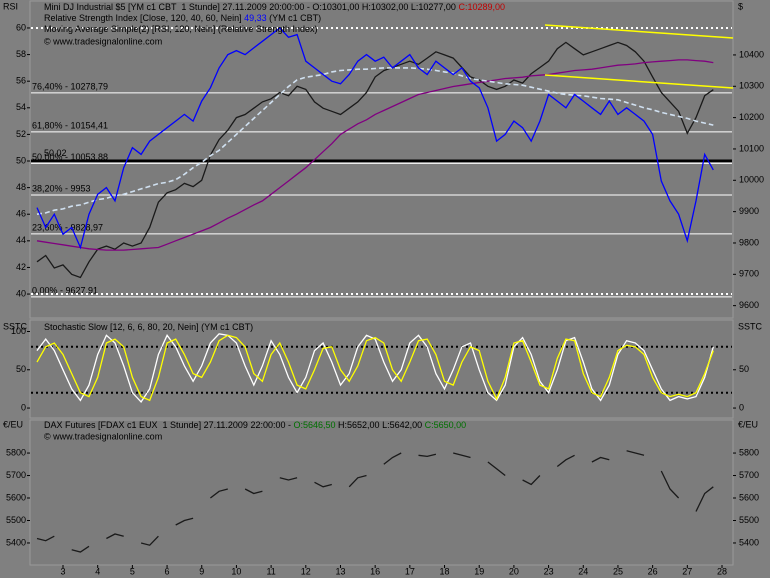 The image size is (770, 578). Describe the element at coordinates (132, 571) in the screenshot. I see `x-tick-label: 5` at that location.